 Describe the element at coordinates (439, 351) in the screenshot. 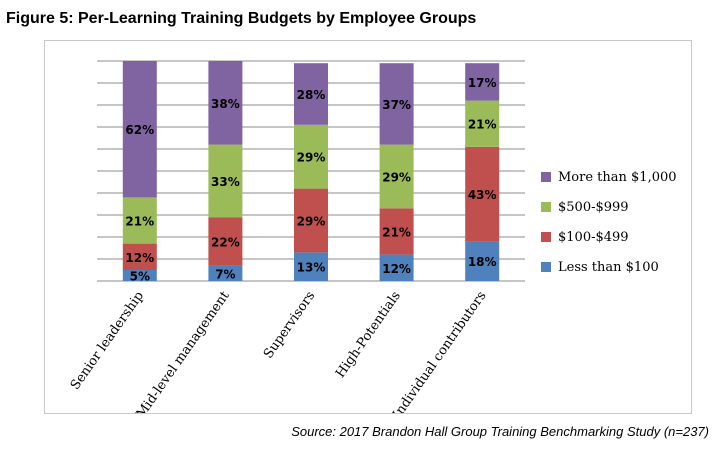

I see `category-label: Individual contributors` at that location.